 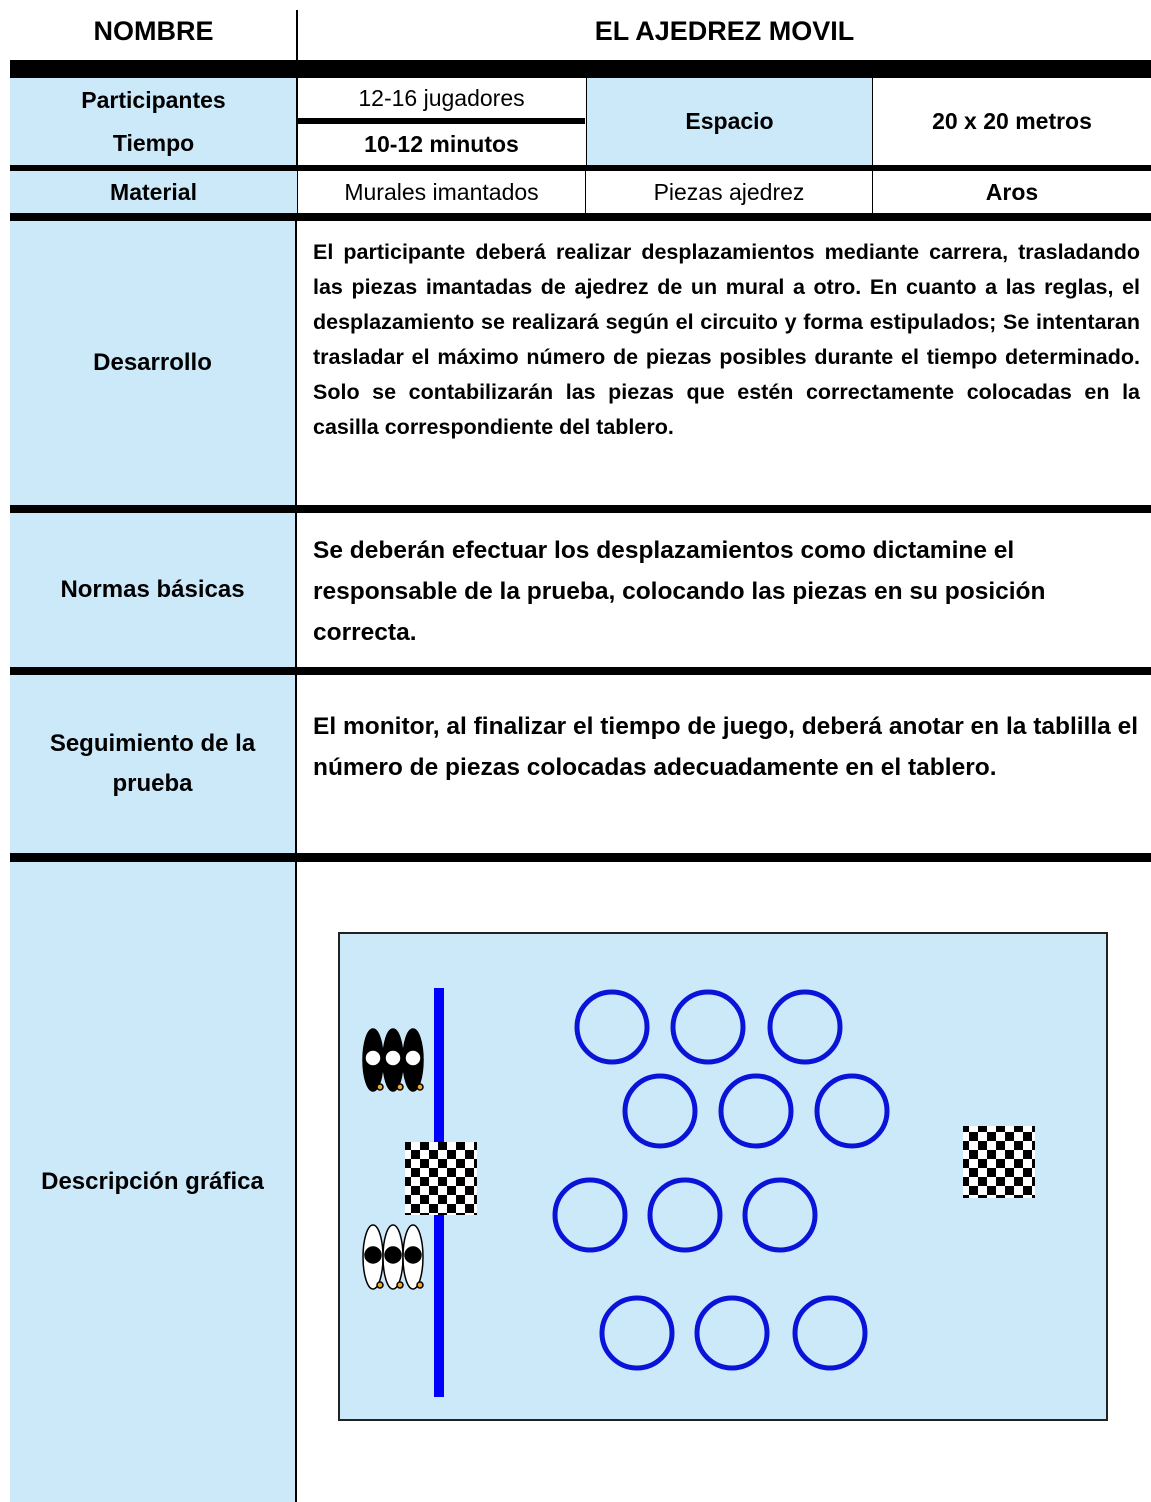 I want to click on section-label: Normas básicas, so click(x=153, y=590).